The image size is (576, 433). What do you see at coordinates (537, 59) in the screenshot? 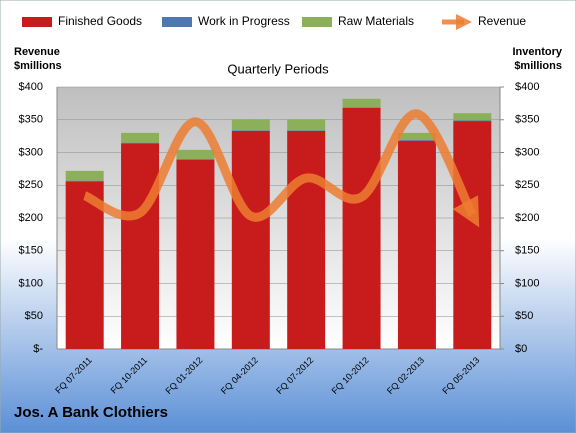
I see `axis-title: Inventory $millions` at bounding box center [537, 59].